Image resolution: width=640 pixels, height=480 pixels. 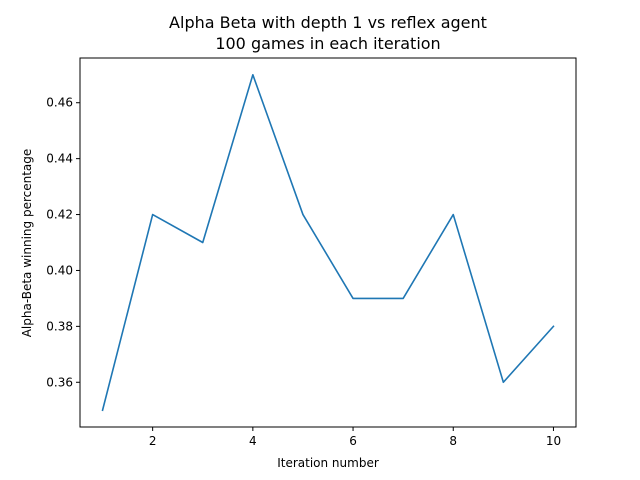 I want to click on x-tick-label: 10, so click(x=553, y=441).